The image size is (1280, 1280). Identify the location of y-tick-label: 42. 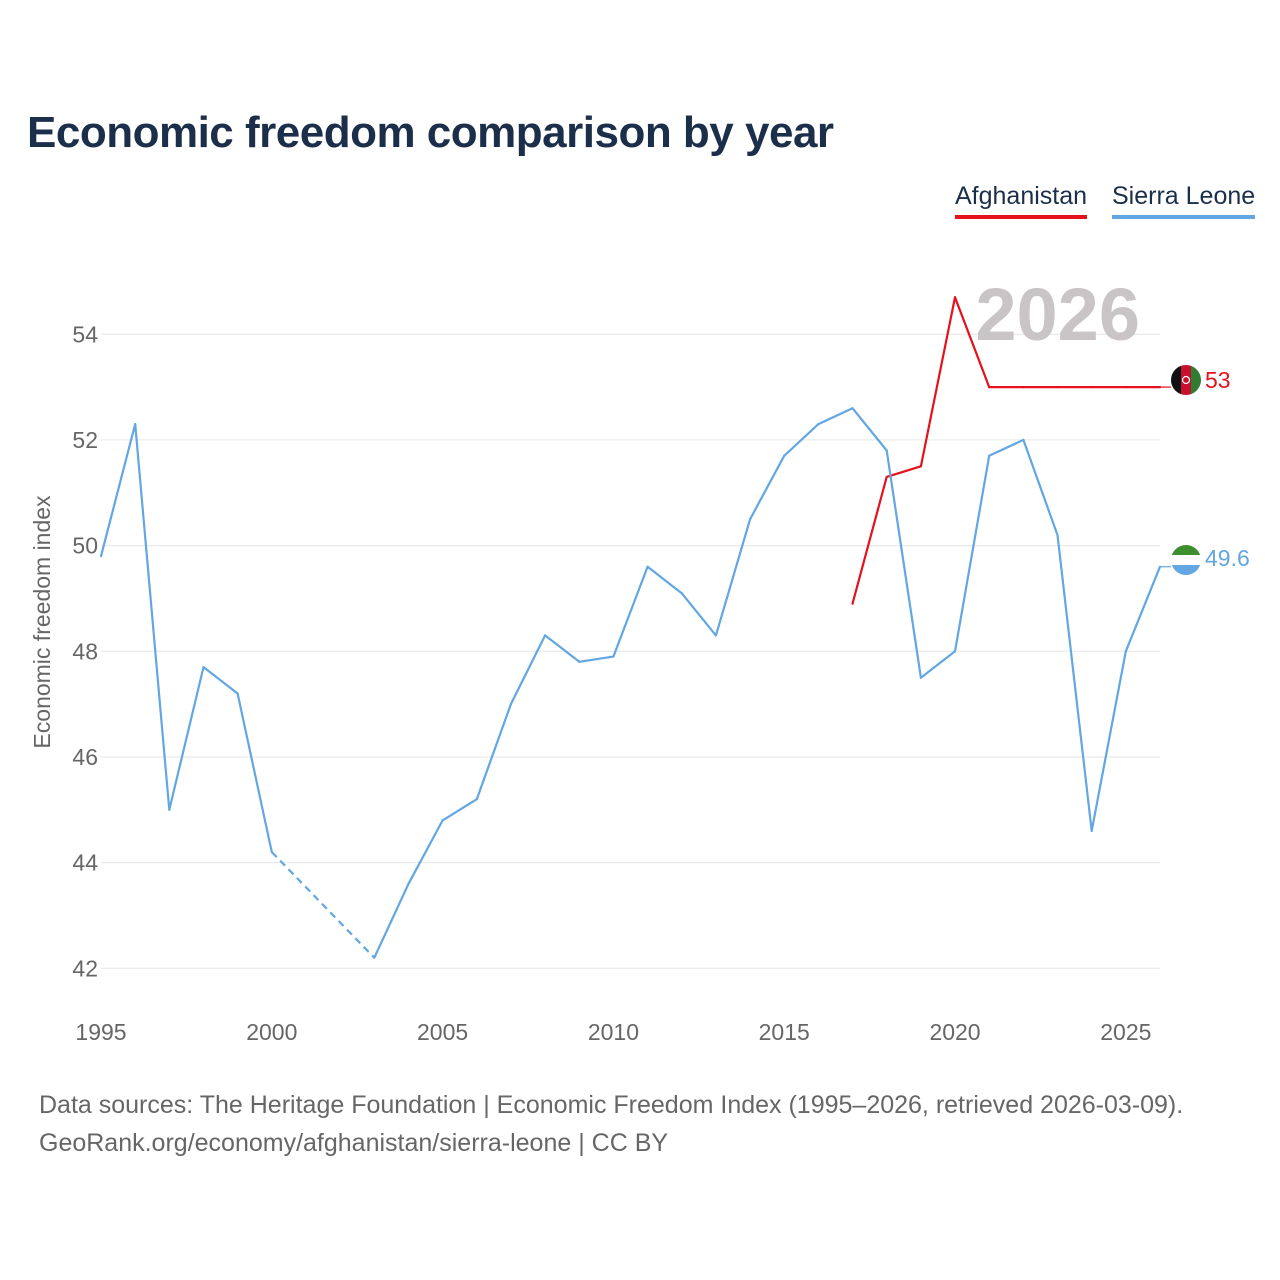
(85, 968).